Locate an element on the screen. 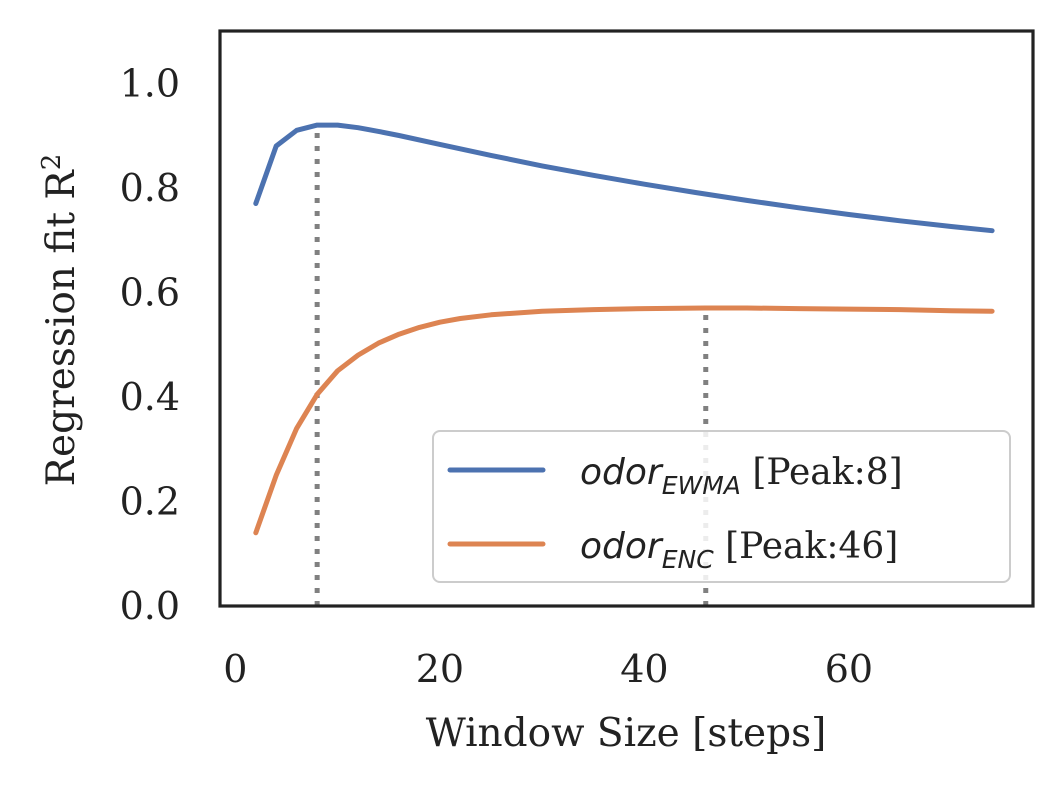  x-axis-label: Window Size [steps] is located at coordinates (626, 733).